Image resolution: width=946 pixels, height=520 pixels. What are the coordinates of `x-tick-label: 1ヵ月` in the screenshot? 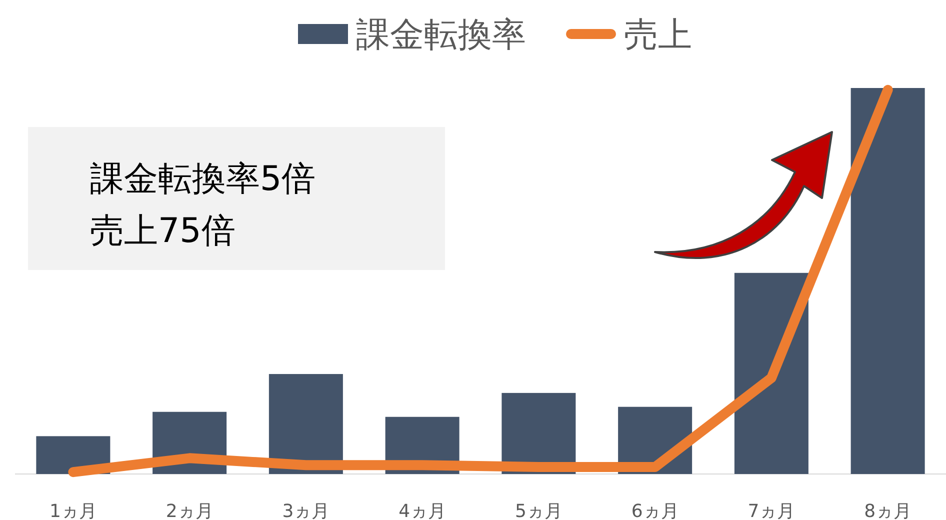 It's located at (73, 510).